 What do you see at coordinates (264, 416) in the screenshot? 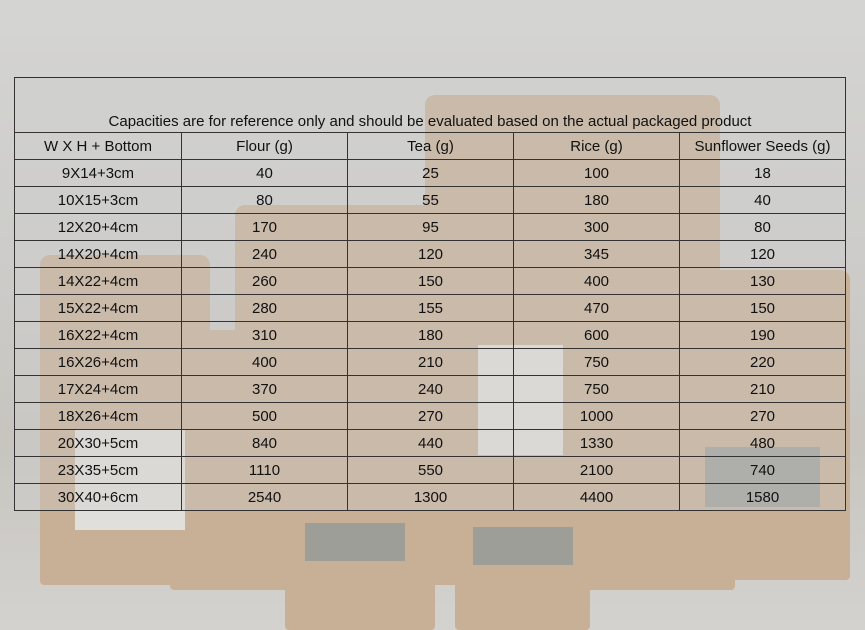
I see `capacity-cell: 500` at bounding box center [264, 416].